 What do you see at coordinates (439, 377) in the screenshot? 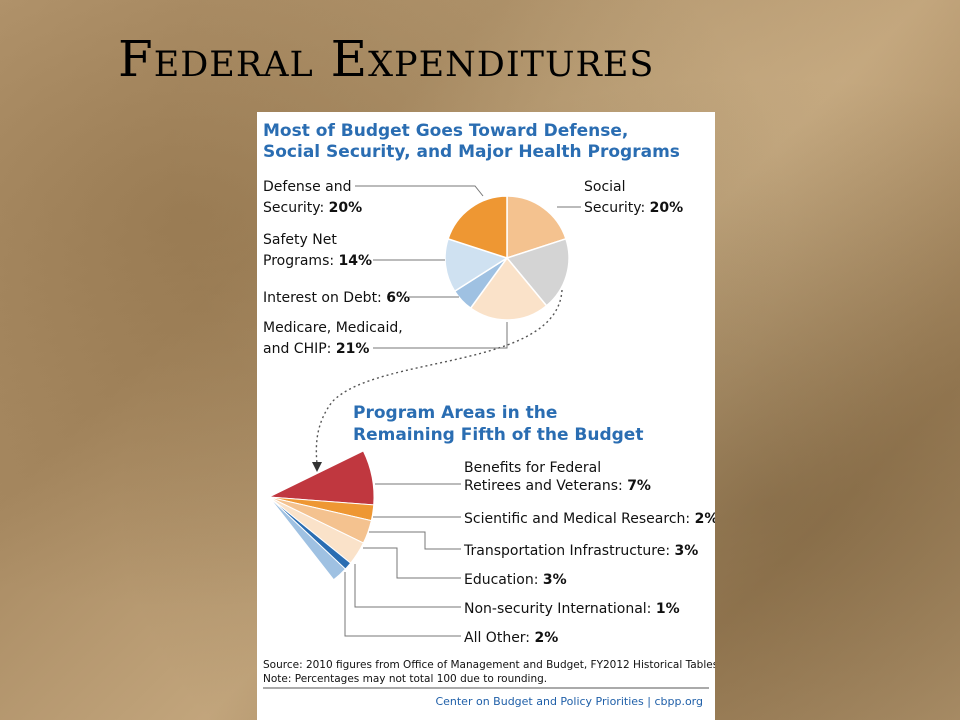
I see `connector-dashed-arrow` at bounding box center [439, 377].